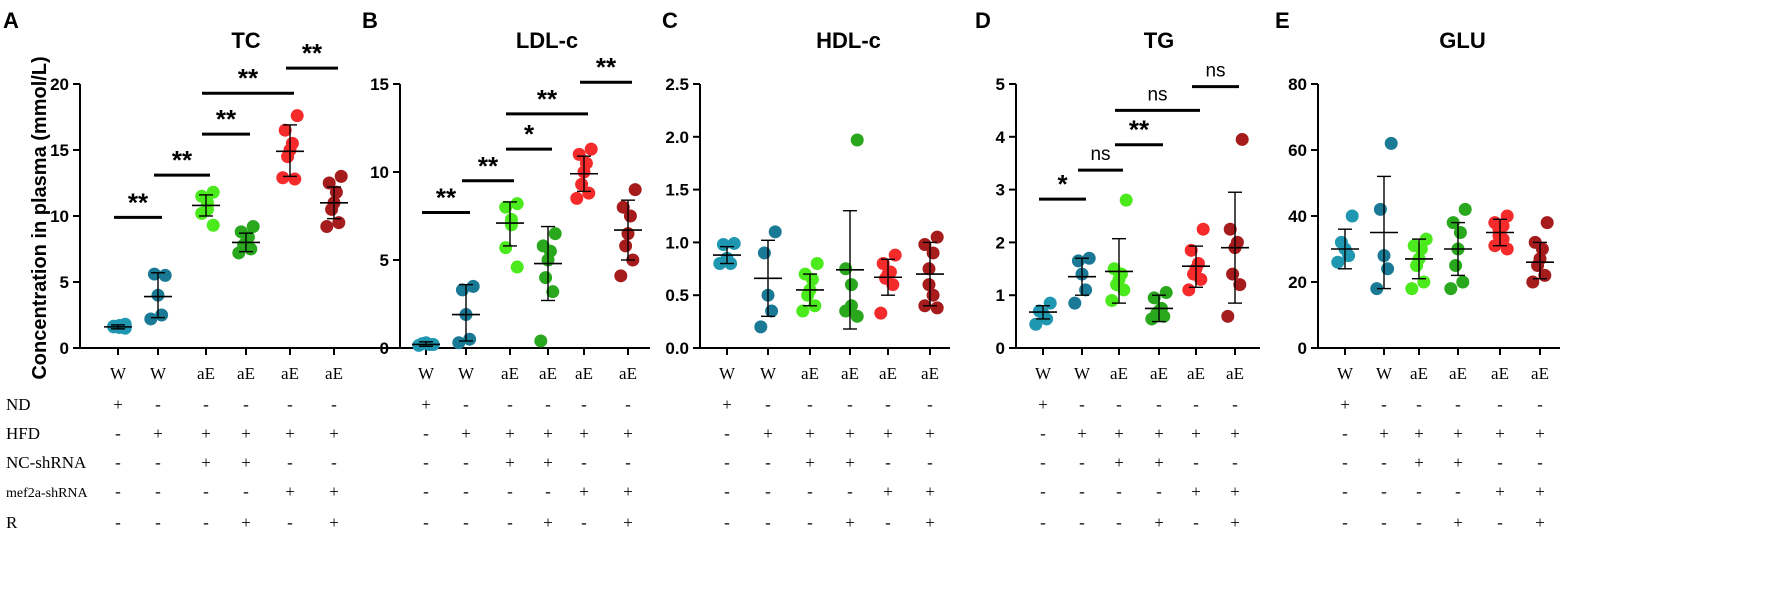 Image resolution: width=1772 pixels, height=603 pixels. Describe the element at coordinates (370, 20) in the screenshot. I see `panel-letter: B` at that location.